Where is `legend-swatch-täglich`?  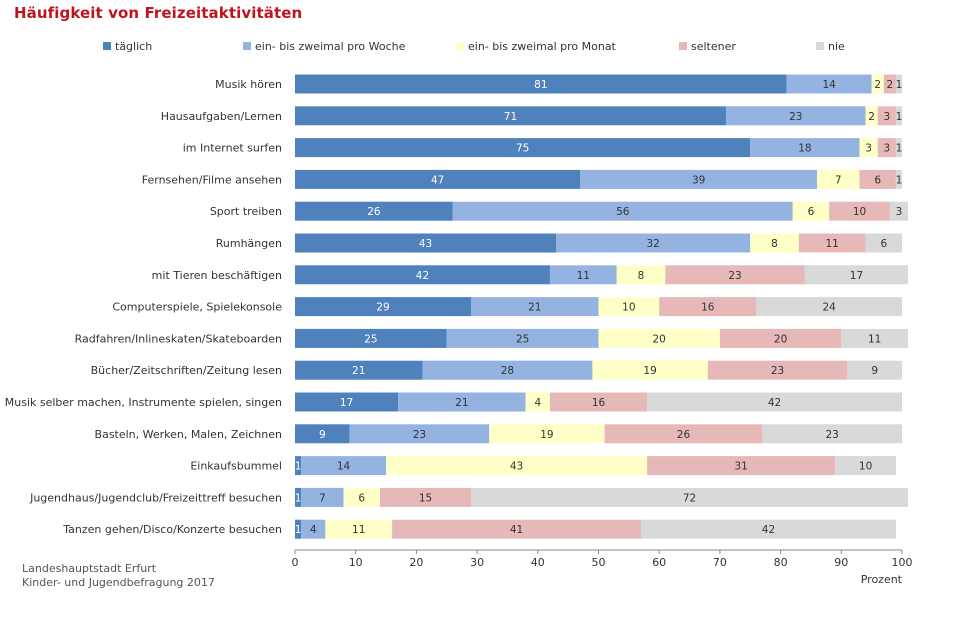 legend-swatch-täglich is located at coordinates (107, 46).